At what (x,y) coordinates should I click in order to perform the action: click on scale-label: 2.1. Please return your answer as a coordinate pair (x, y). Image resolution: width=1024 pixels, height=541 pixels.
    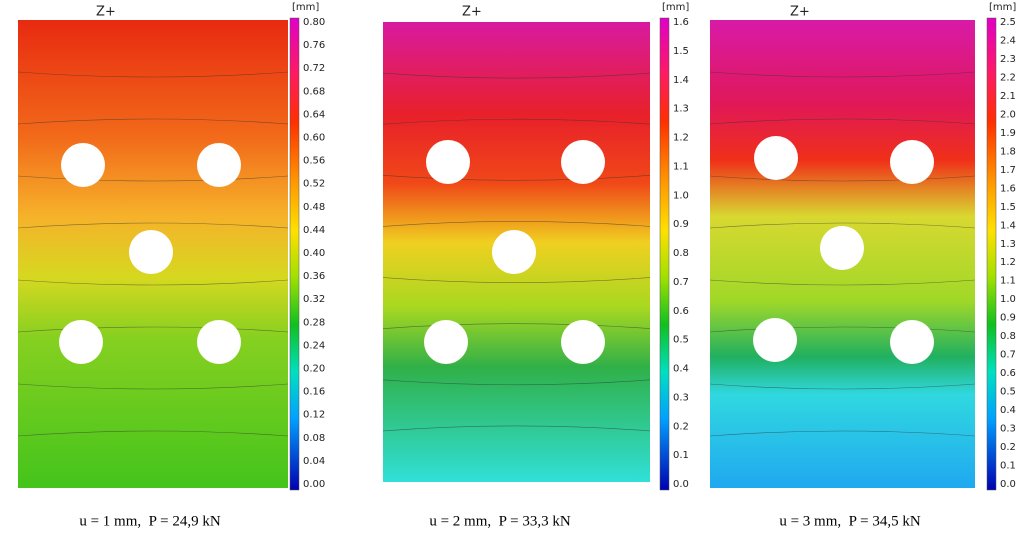
    Looking at the image, I should click on (1008, 96).